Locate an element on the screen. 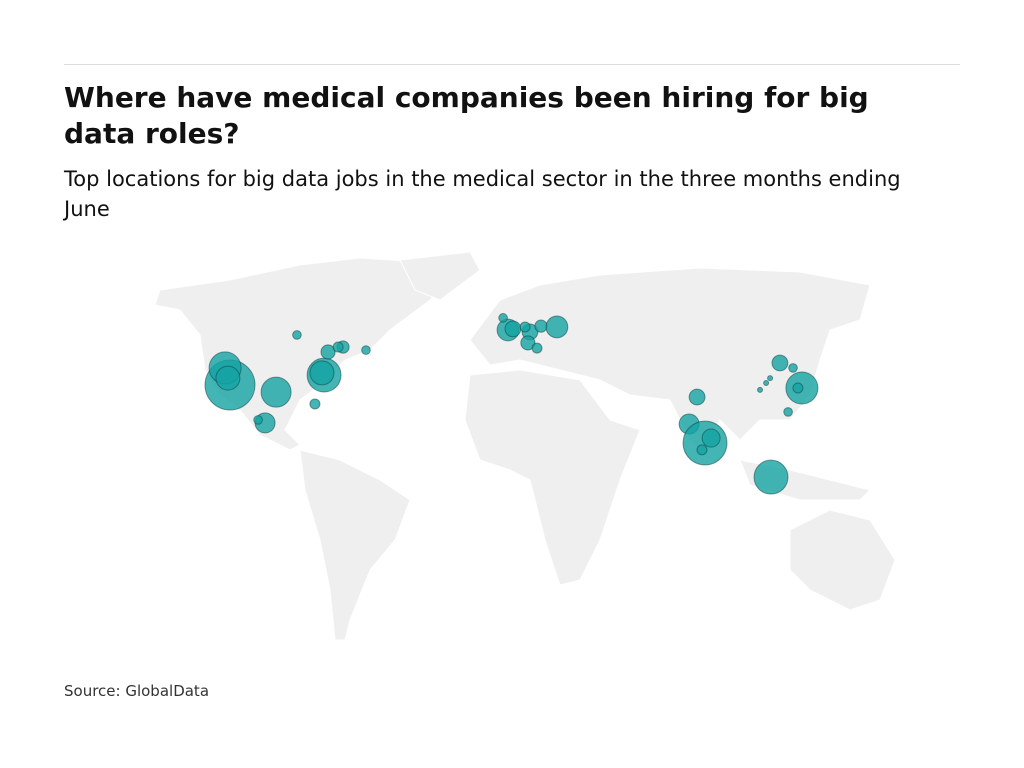  source: Source: GlobalData is located at coordinates (137, 691).